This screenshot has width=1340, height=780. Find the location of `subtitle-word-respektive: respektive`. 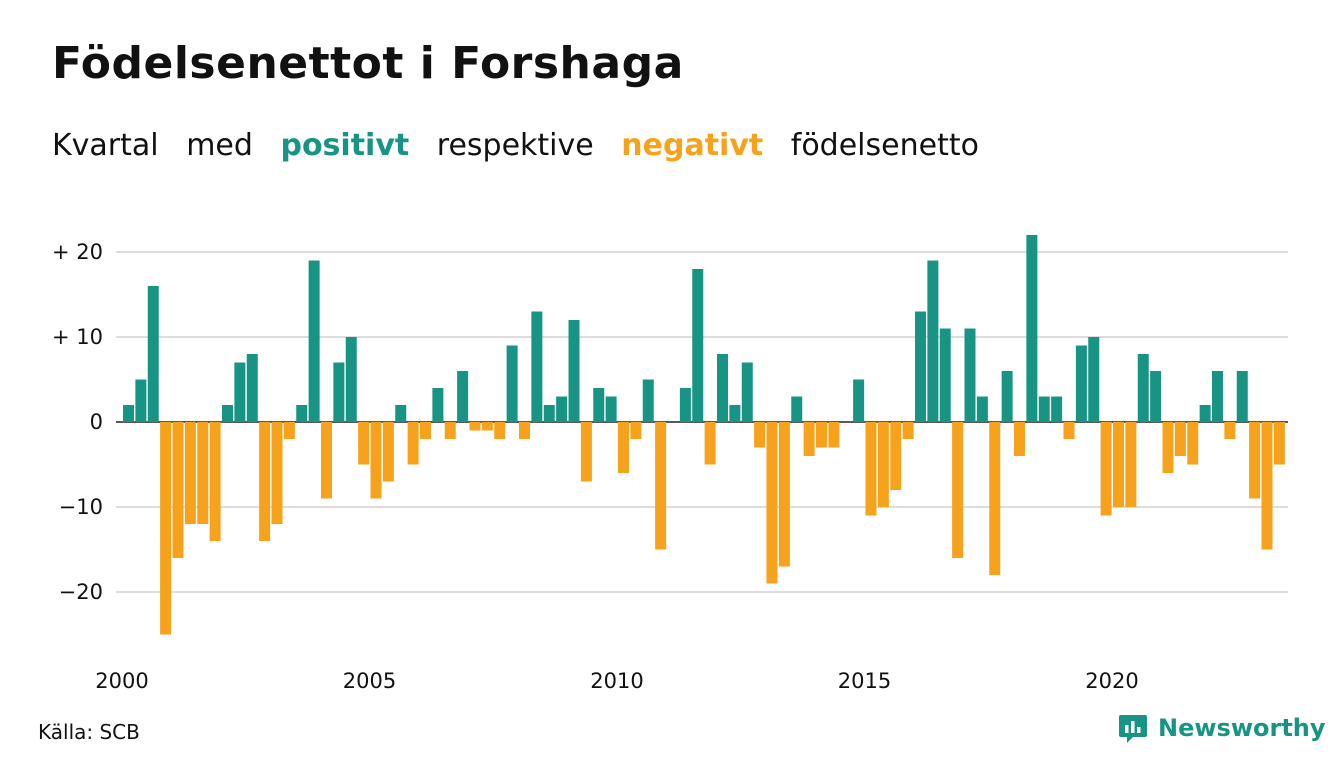

subtitle-word-respektive: respektive is located at coordinates (515, 145).